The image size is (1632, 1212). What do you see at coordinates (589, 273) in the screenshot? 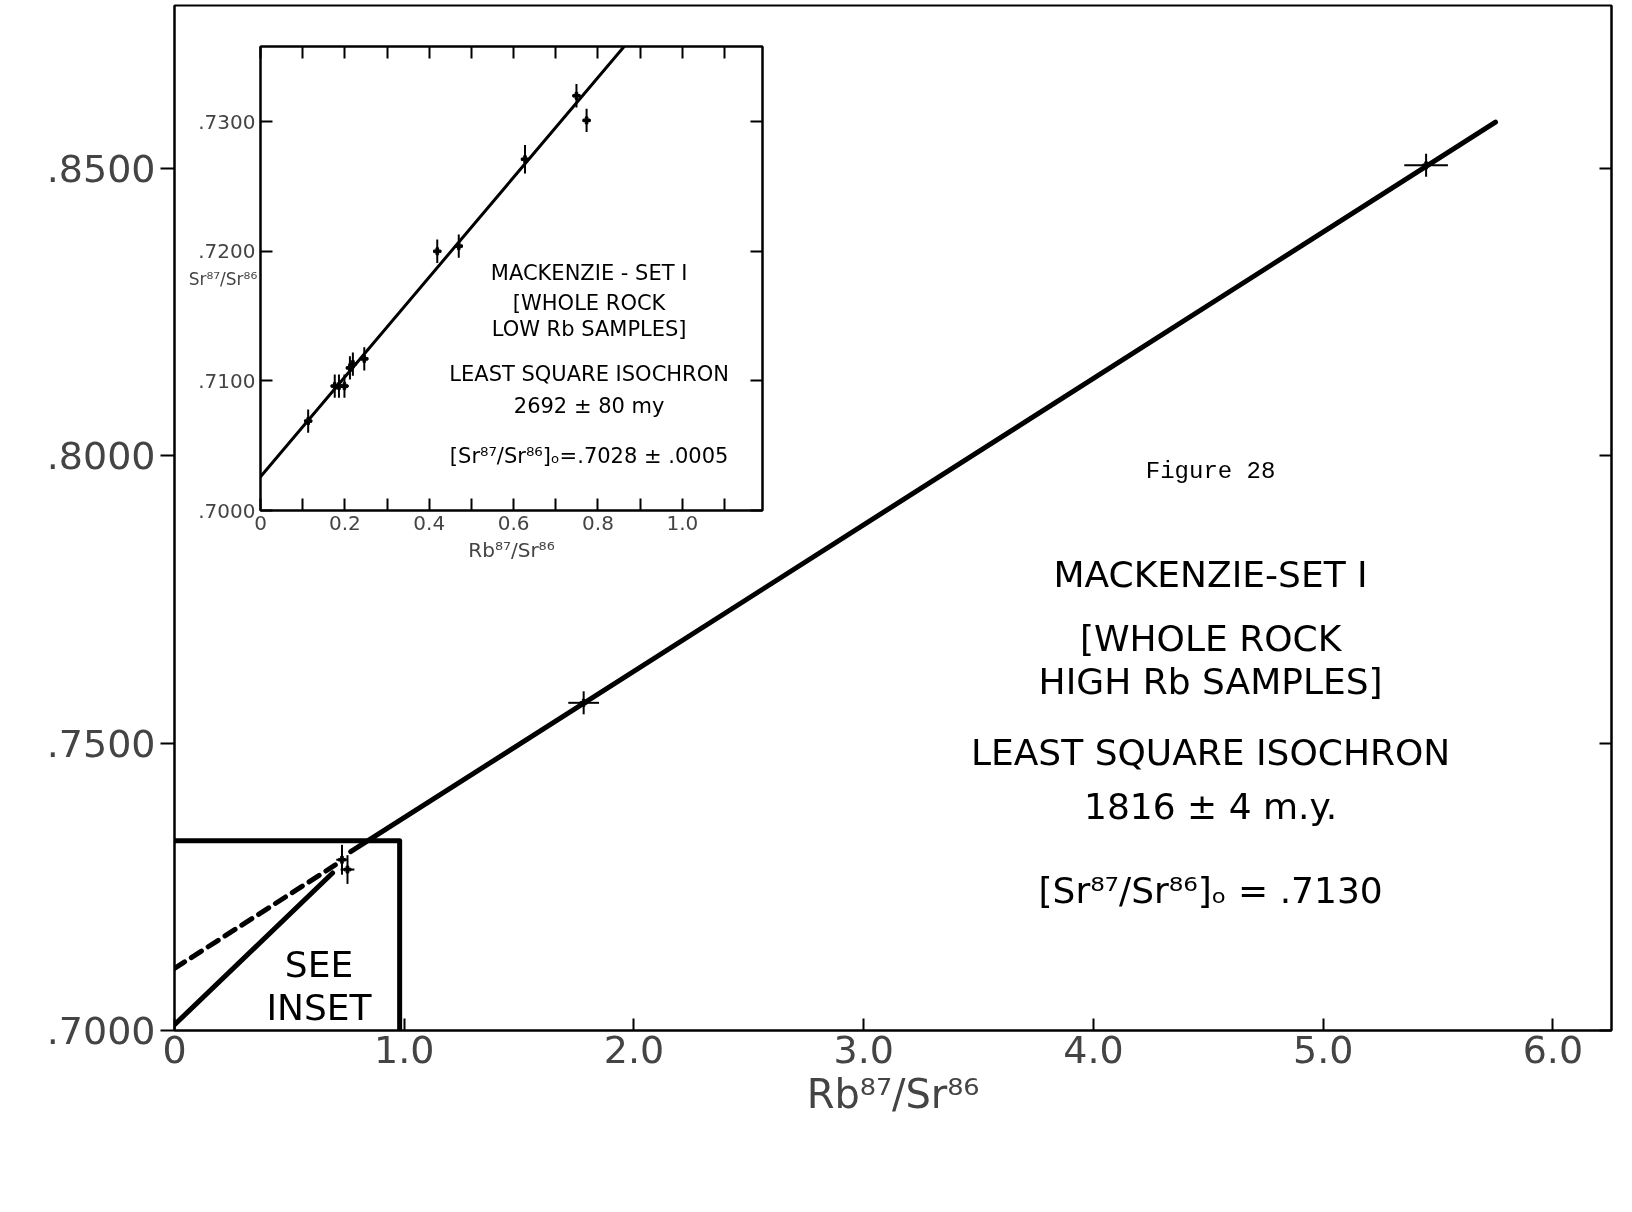
I see `annotation: MACKENZIE - SET I` at bounding box center [589, 273].